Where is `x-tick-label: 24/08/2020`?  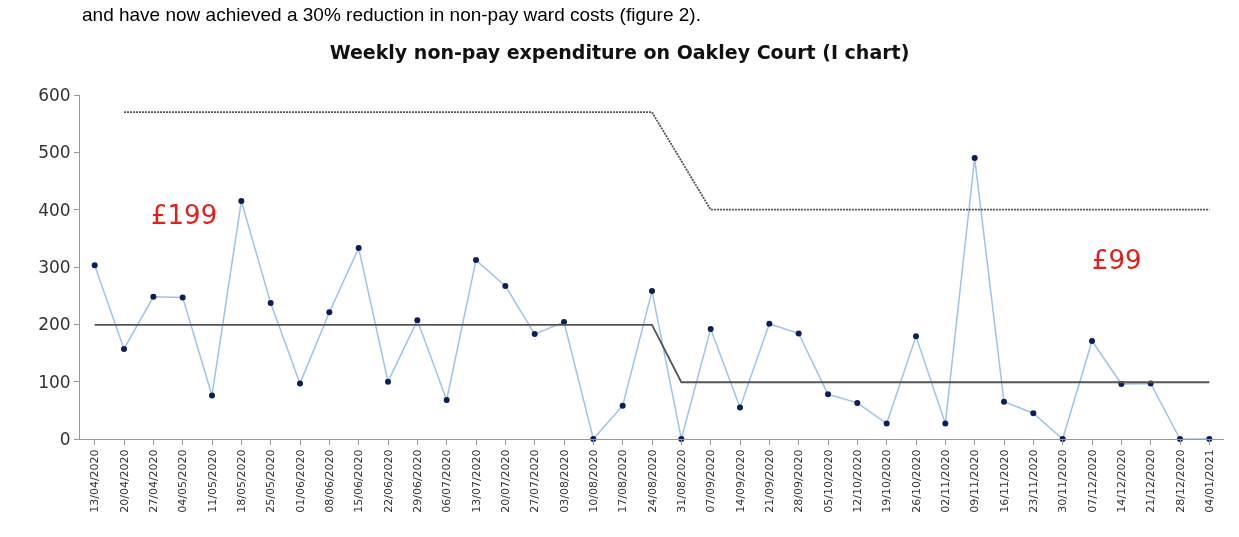
x-tick-label: 24/08/2020 is located at coordinates (652, 481).